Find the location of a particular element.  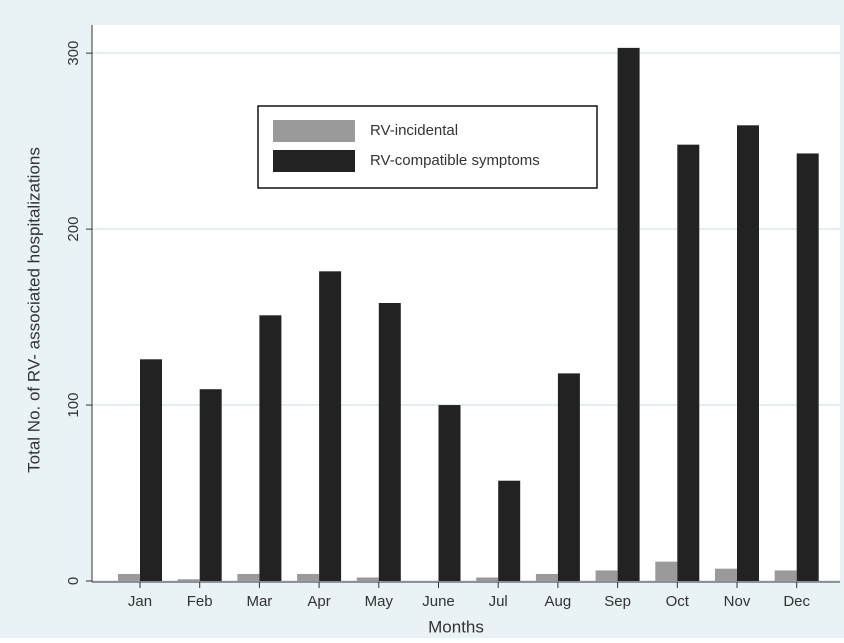

x-tick-label: Sep is located at coordinates (617, 601).